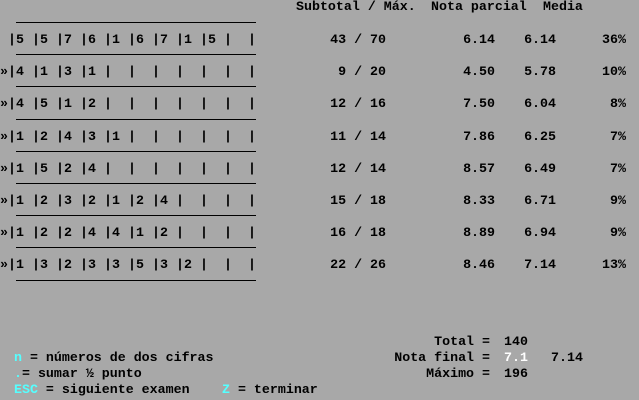  Describe the element at coordinates (516, 341) in the screenshot. I see `total-value: 140` at that location.